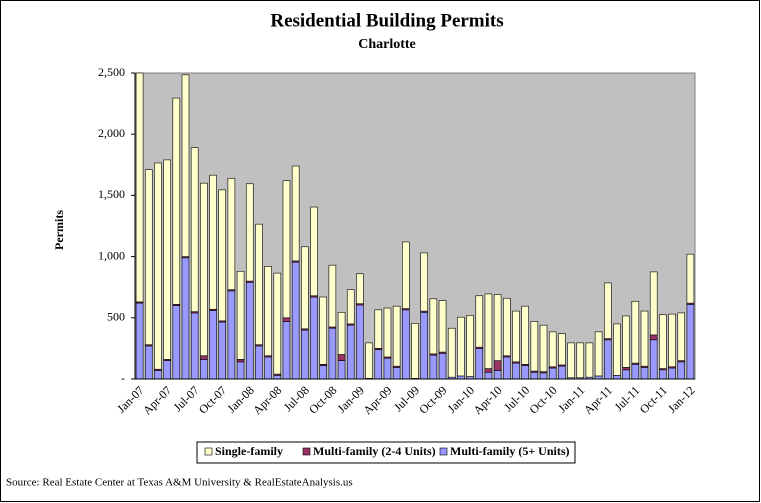 The height and width of the screenshot is (503, 761). Describe the element at coordinates (111, 72) in the screenshot. I see `y-tick-label: 2,500` at that location.